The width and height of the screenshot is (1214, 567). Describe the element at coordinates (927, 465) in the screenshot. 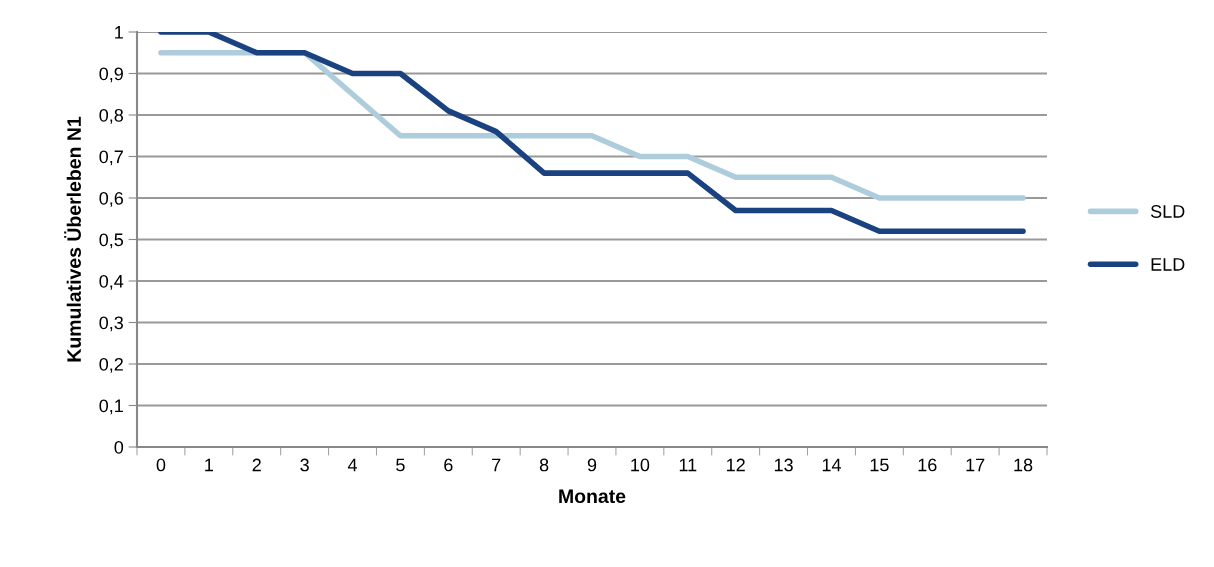

I see `x-tick-label: 16` at that location.